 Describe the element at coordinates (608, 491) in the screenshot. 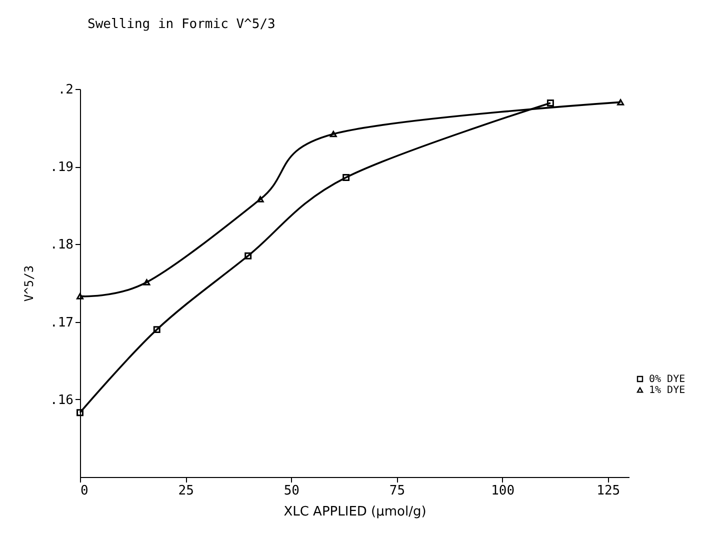

I see `x-tick-label: 125` at that location.